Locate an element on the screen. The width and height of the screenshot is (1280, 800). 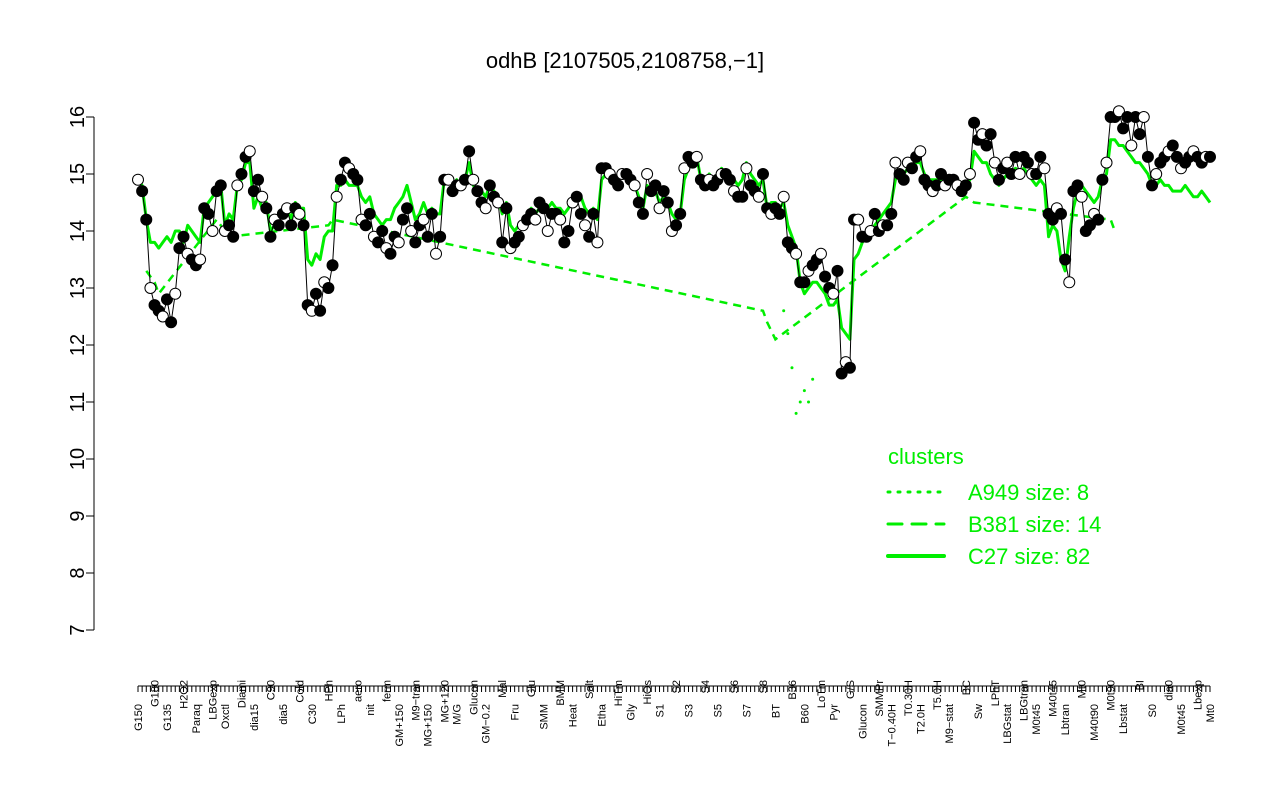
x-tick-label-17: ferm is located at coordinates (387, 691).